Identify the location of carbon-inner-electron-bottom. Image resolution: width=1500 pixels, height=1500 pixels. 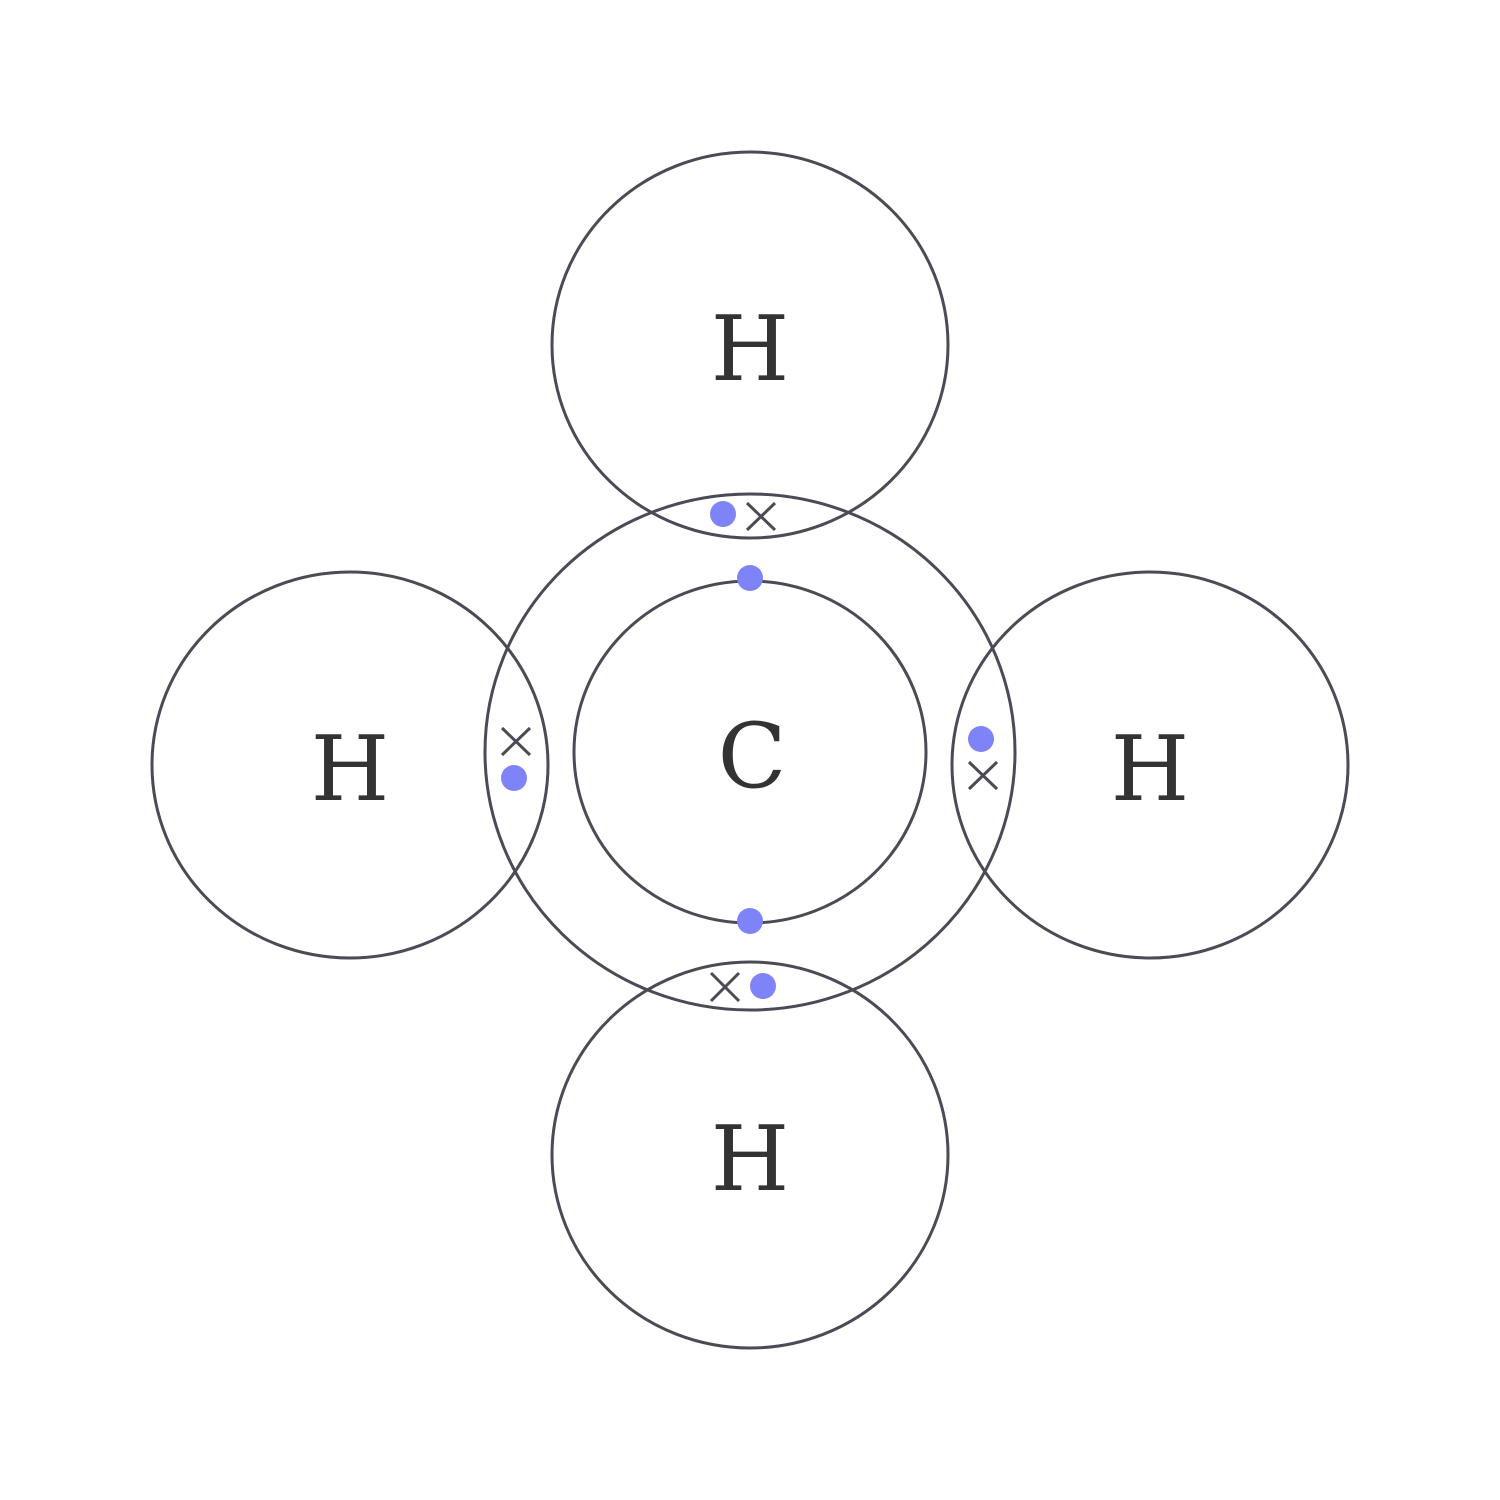
(750, 921).